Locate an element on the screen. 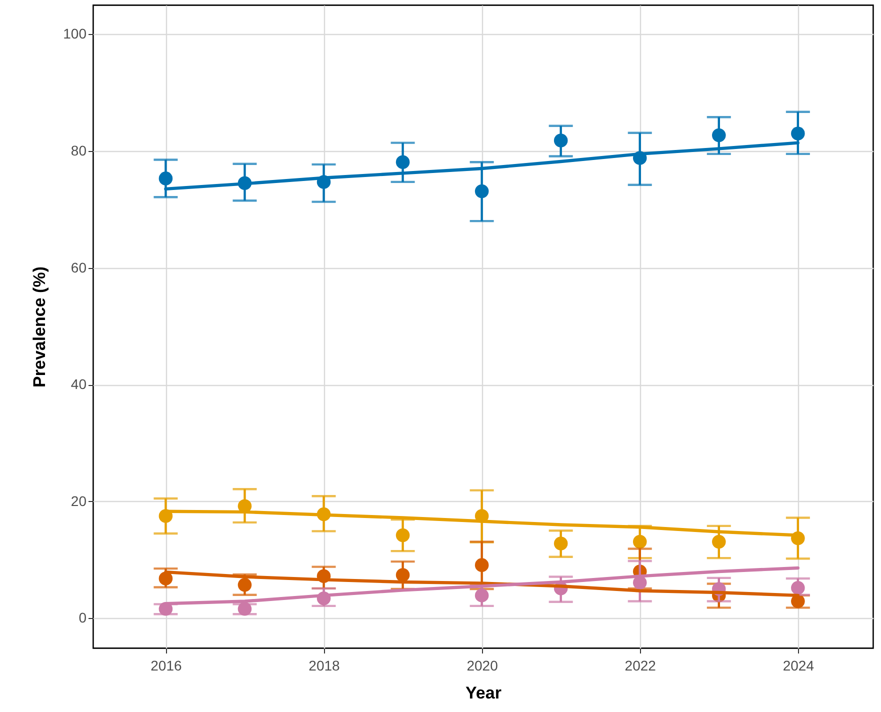 The width and height of the screenshot is (881, 712). x-tick-label: 2024 is located at coordinates (798, 666).